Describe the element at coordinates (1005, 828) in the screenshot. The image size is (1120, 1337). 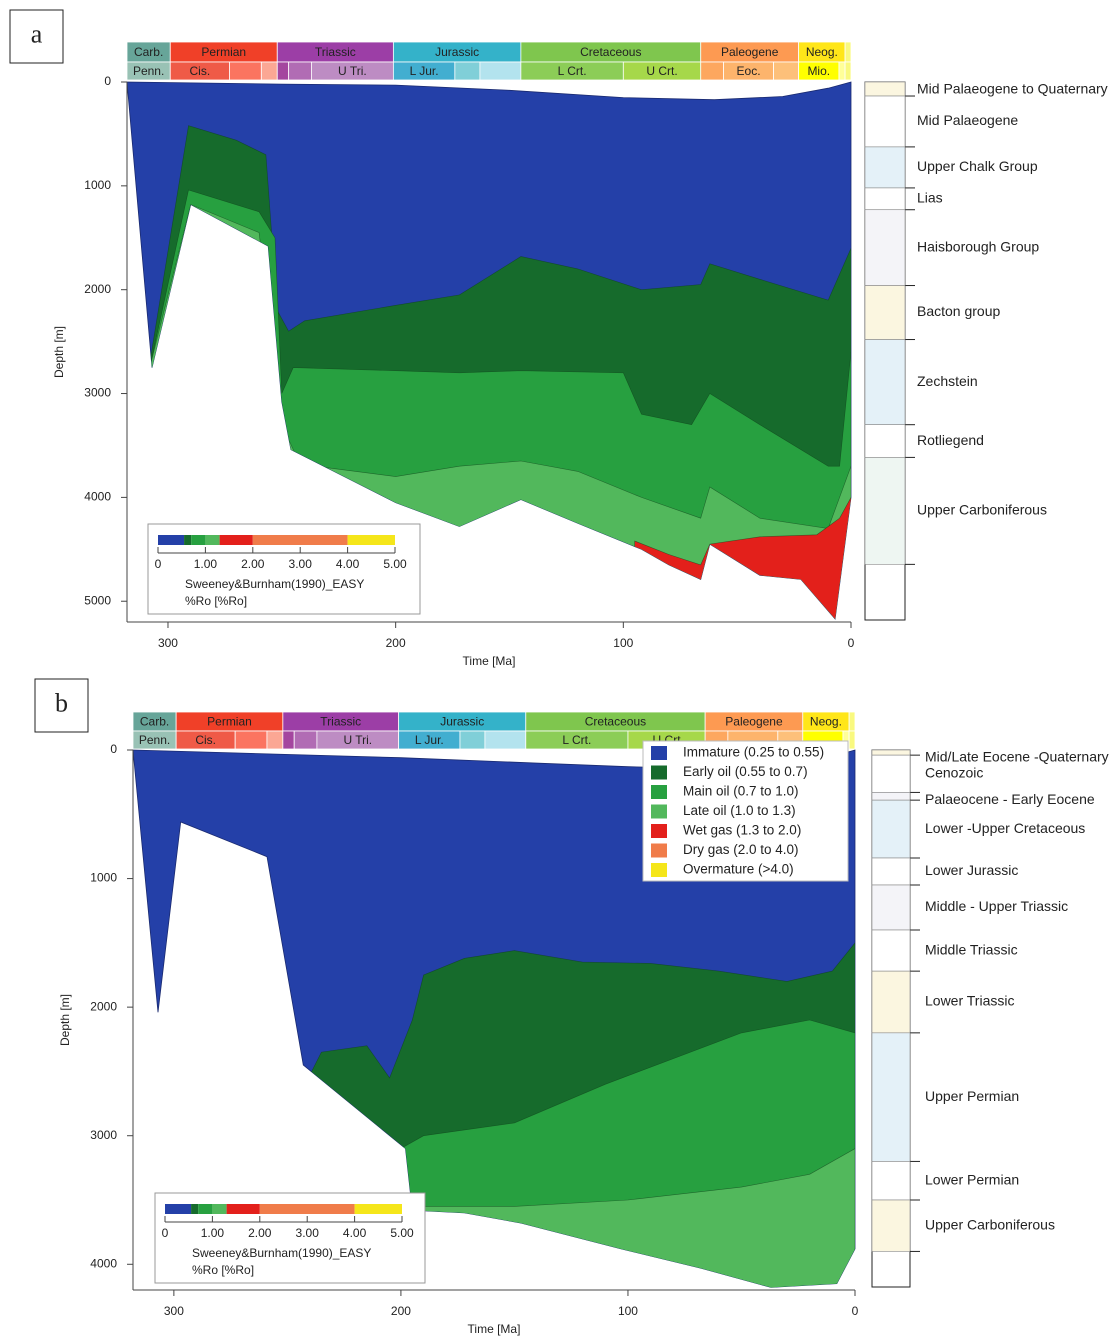
I see `column-label: Lower -Upper Cretaceous` at that location.